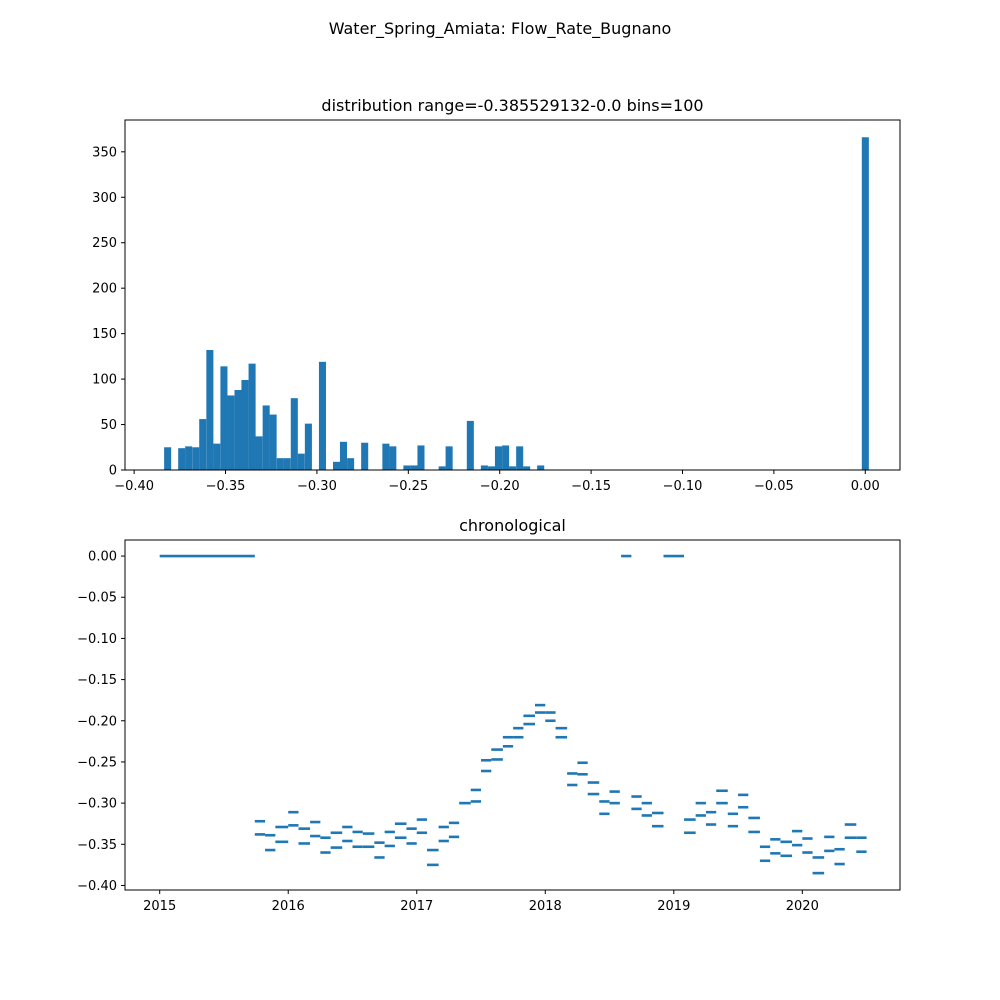 This screenshot has width=1000, height=1000. Describe the element at coordinates (104, 243) in the screenshot. I see `histogram-ytick-label: 250` at that location.